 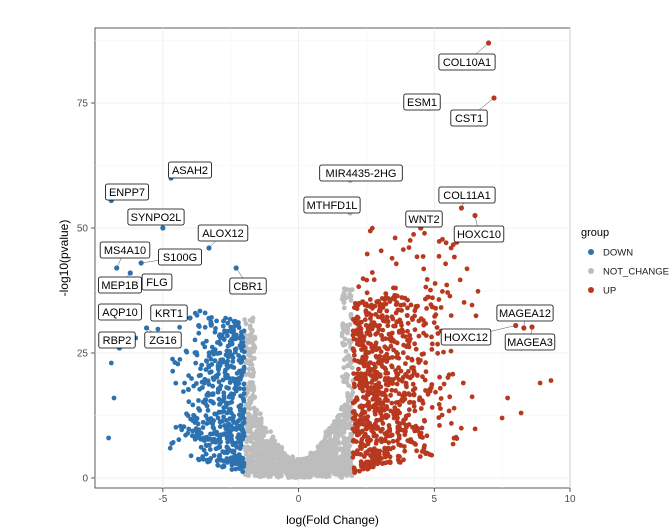 What do you see at coordinates (591, 271) in the screenshot?
I see `legend-key-not-change` at bounding box center [591, 271].